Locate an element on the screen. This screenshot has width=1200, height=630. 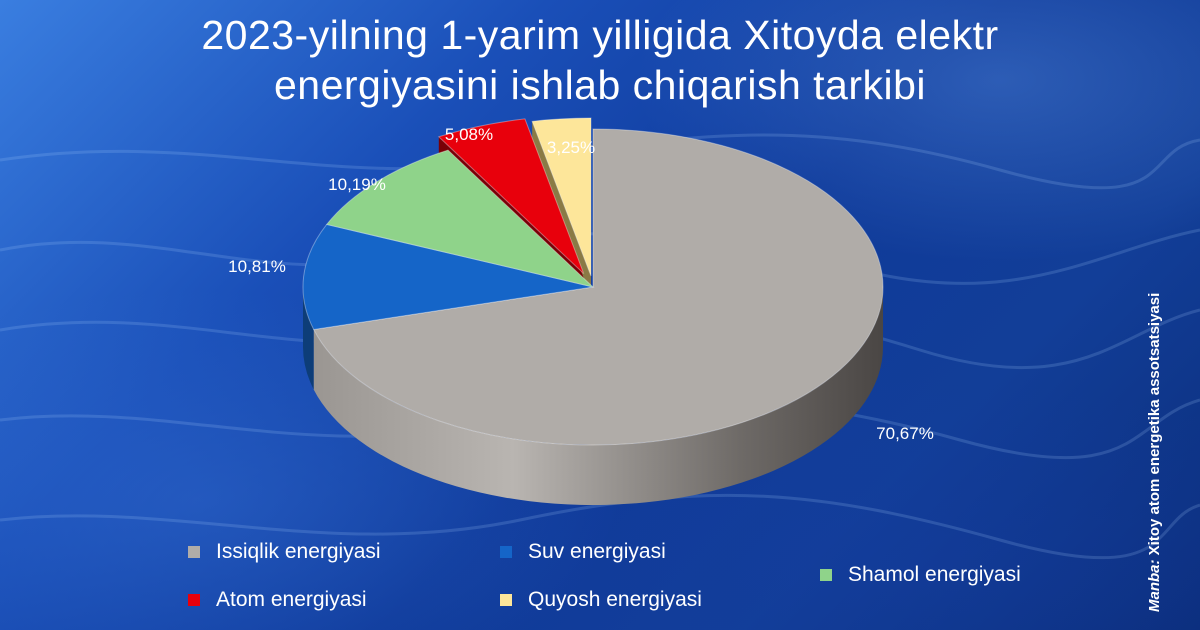
legend-label: Suv energiyasi is located at coordinates (597, 551).